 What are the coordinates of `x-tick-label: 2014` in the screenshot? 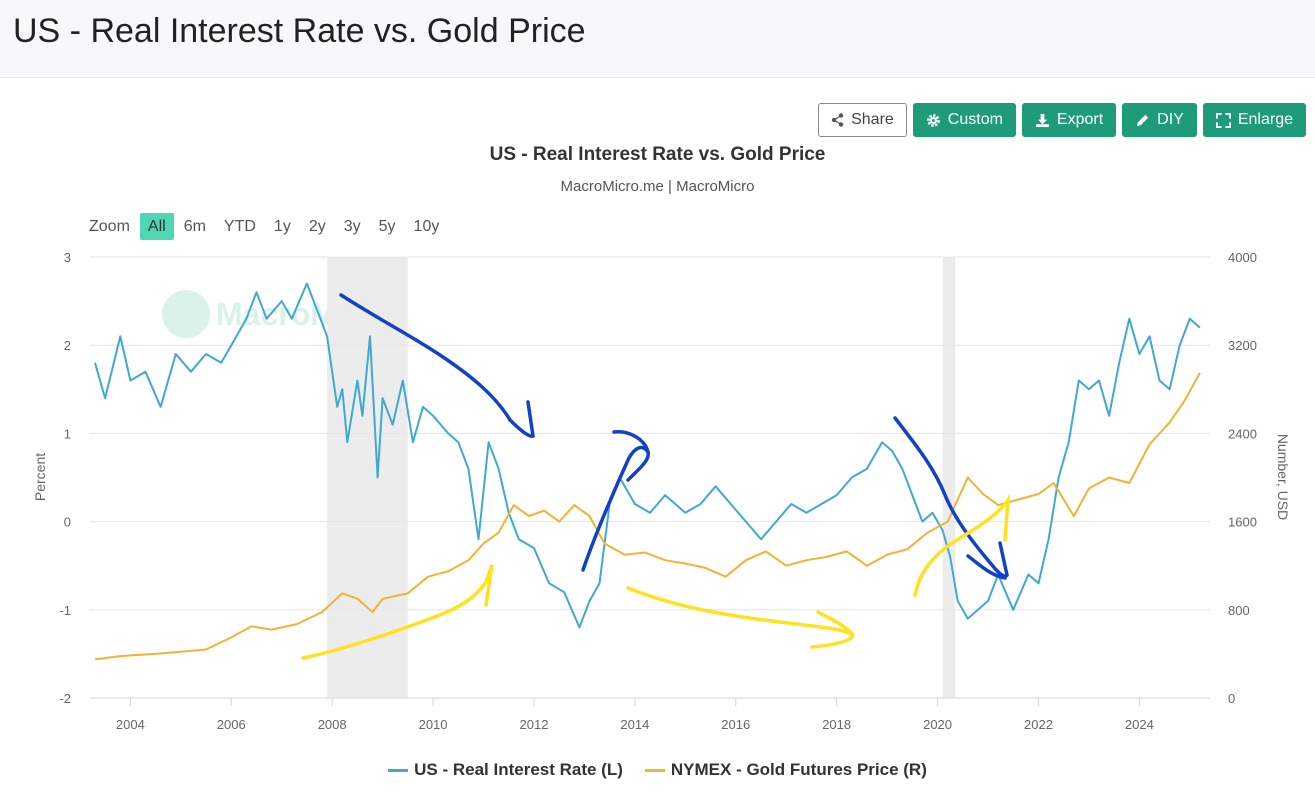 It's located at (634, 724).